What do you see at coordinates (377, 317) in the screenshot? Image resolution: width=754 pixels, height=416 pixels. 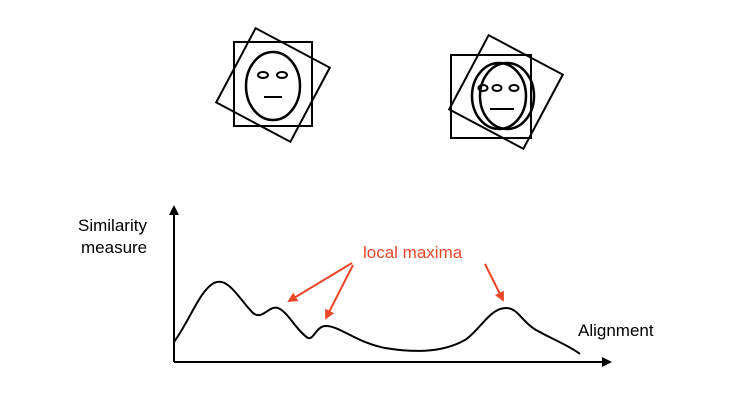 I see `similarity-curve` at bounding box center [377, 317].